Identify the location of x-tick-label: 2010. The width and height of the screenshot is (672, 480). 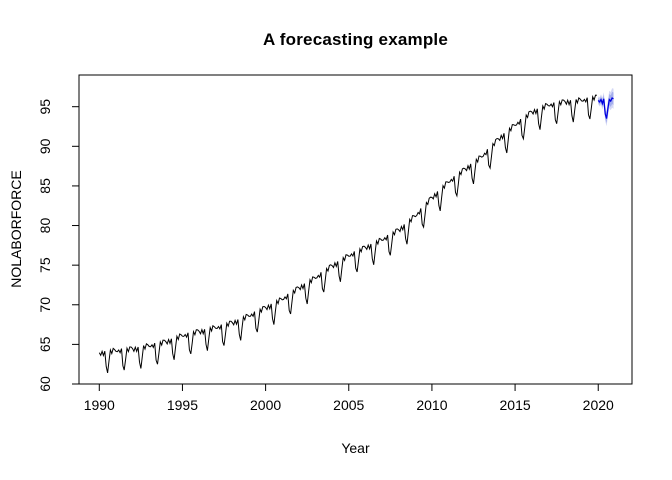
(431, 405).